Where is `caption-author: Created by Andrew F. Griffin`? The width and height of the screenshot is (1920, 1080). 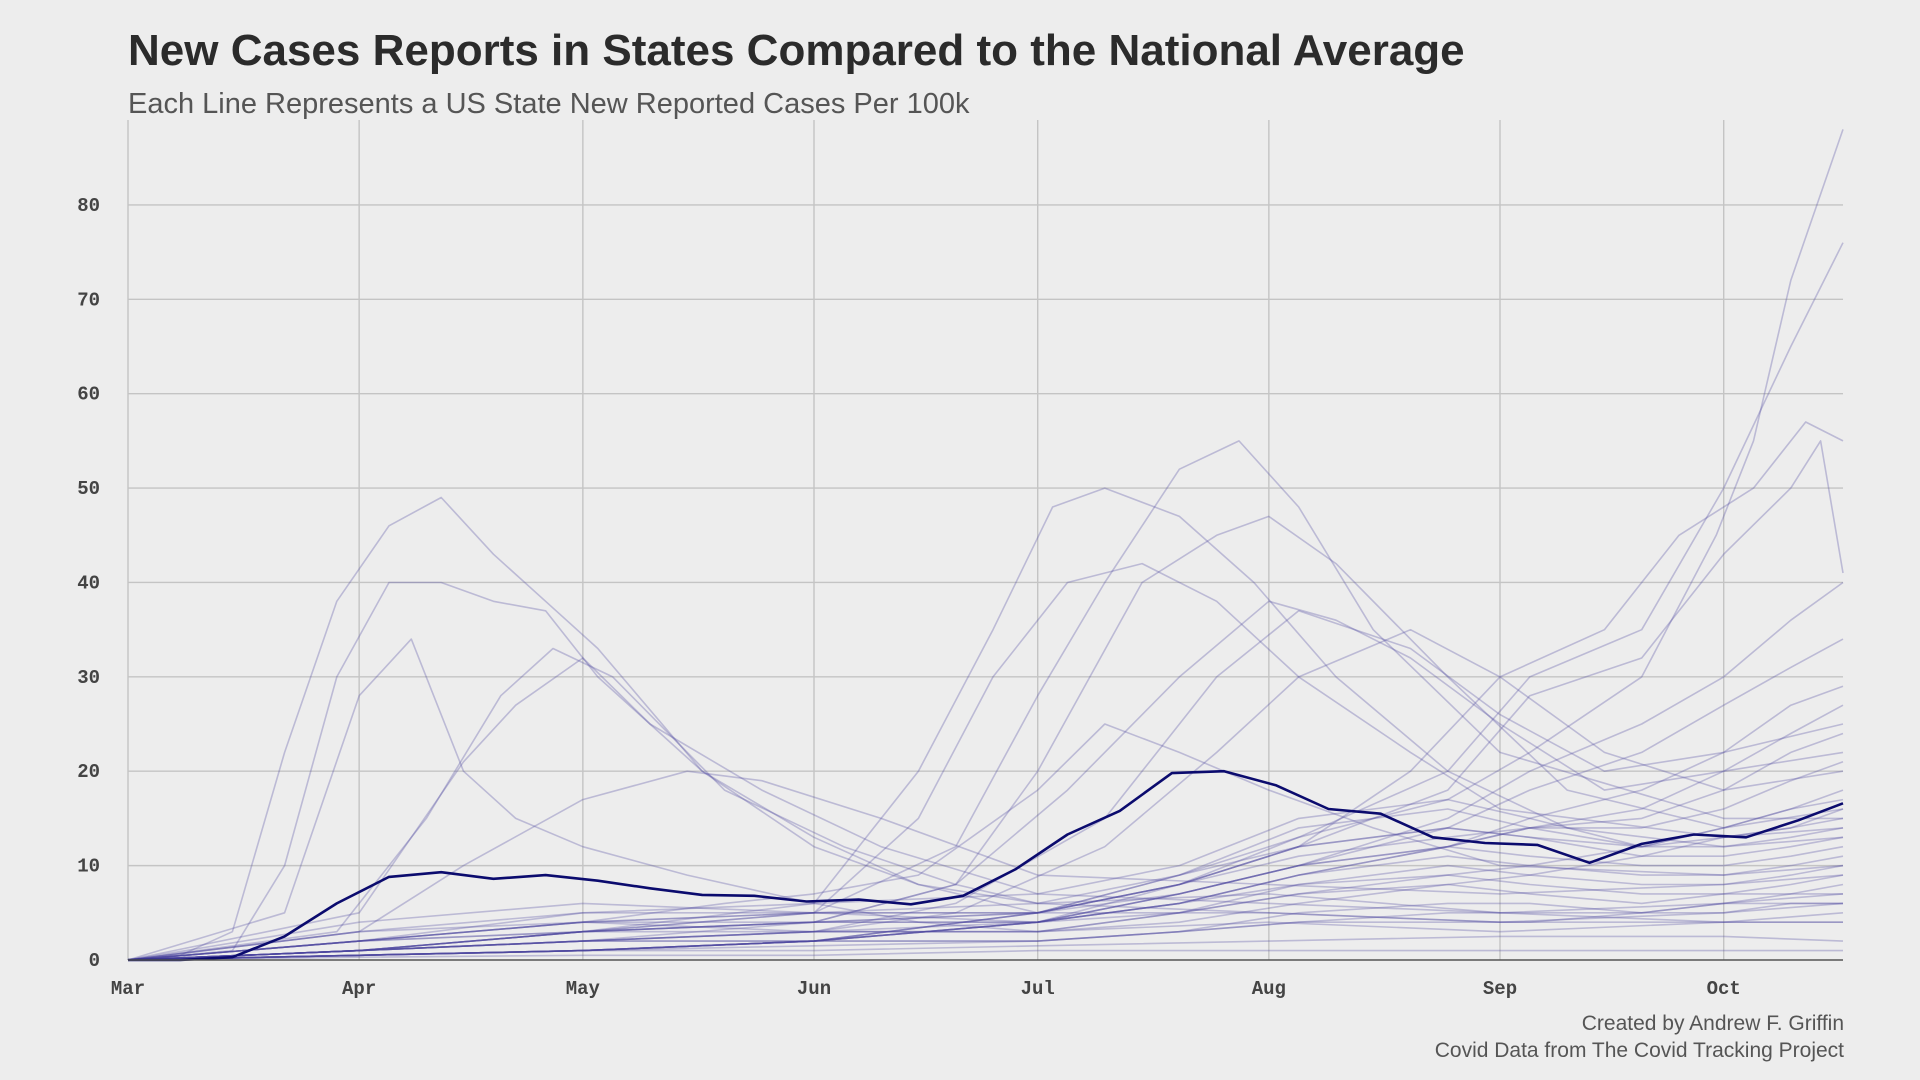 caption-author: Created by Andrew F. Griffin is located at coordinates (1712, 1023).